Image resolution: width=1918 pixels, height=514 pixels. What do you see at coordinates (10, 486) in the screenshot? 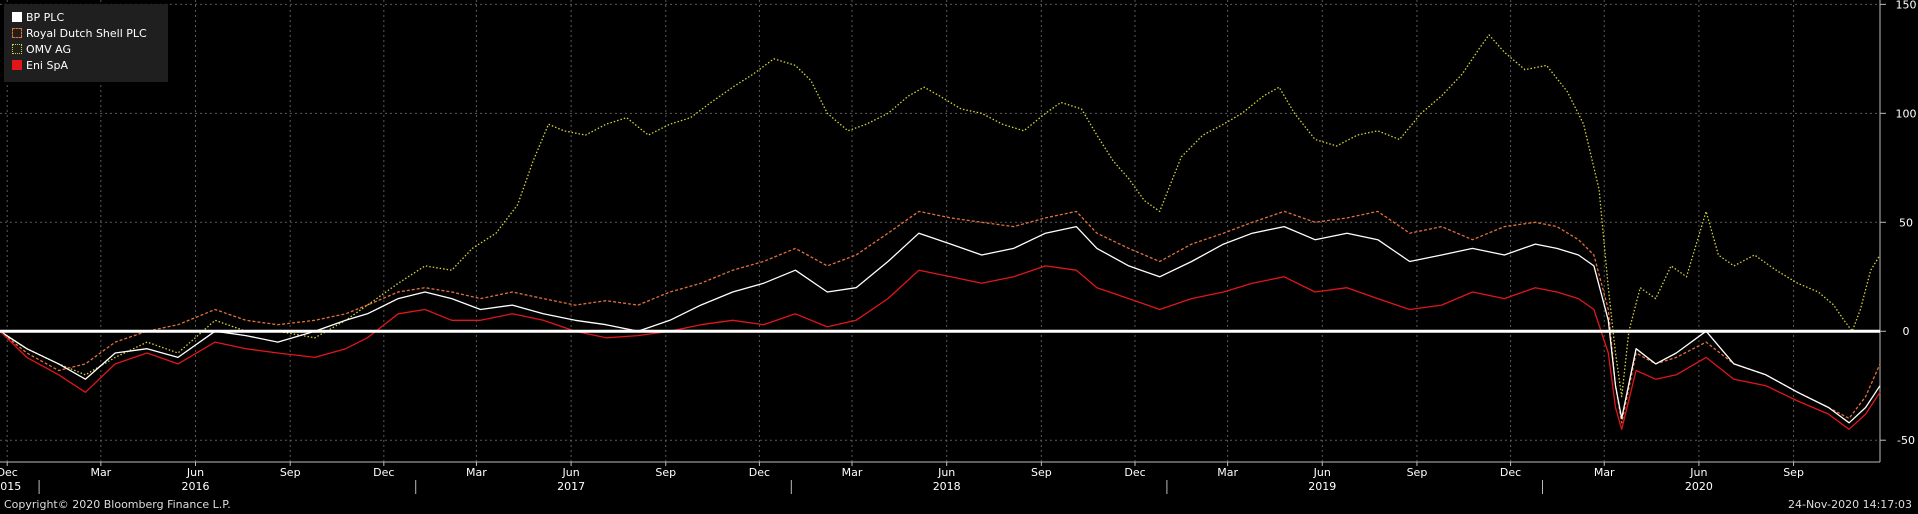
I see `x-year-label: 2015` at bounding box center [10, 486].